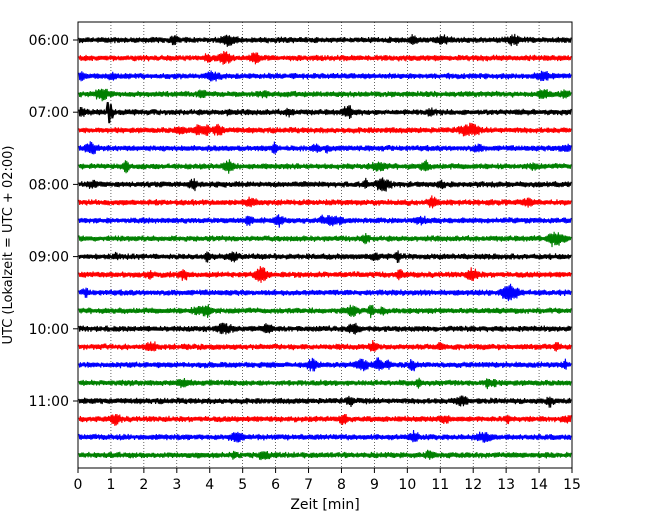 This screenshot has width=650, height=520. I want to click on x-tick-label: 6, so click(275, 485).